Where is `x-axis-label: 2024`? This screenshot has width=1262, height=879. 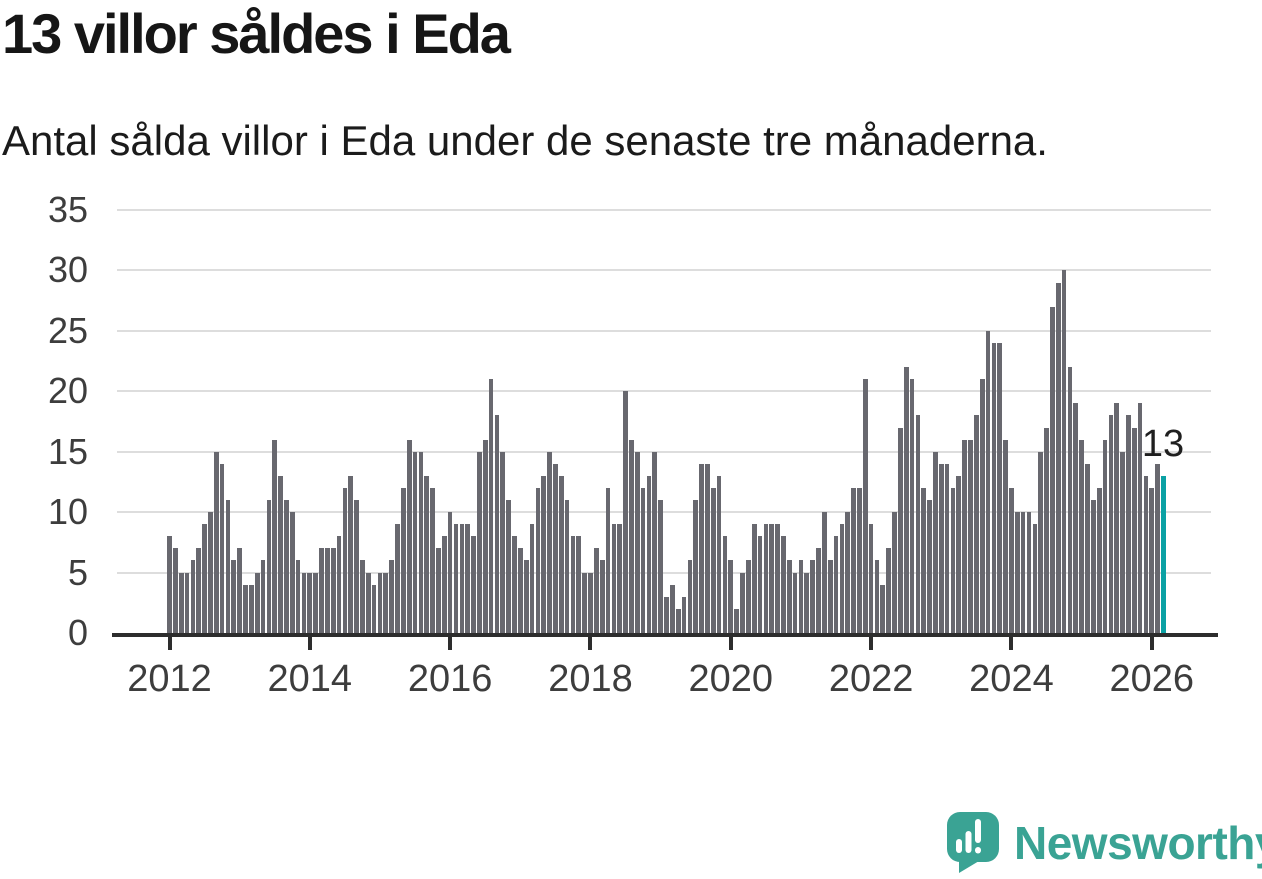
x-axis-label: 2024 is located at coordinates (1011, 679).